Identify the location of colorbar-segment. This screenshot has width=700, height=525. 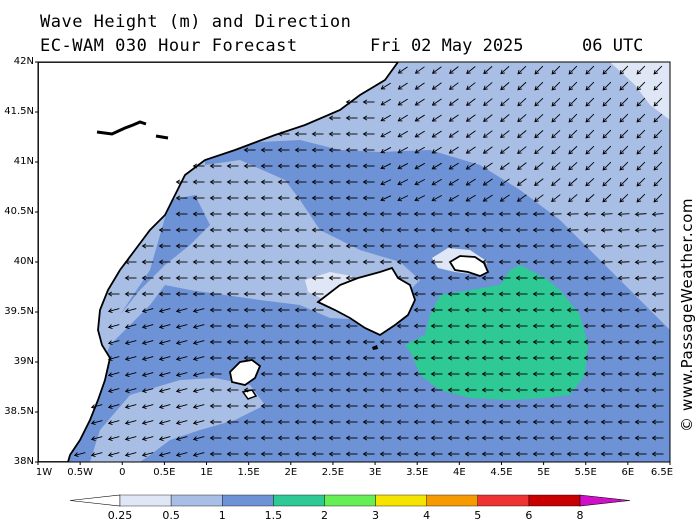
(299, 500).